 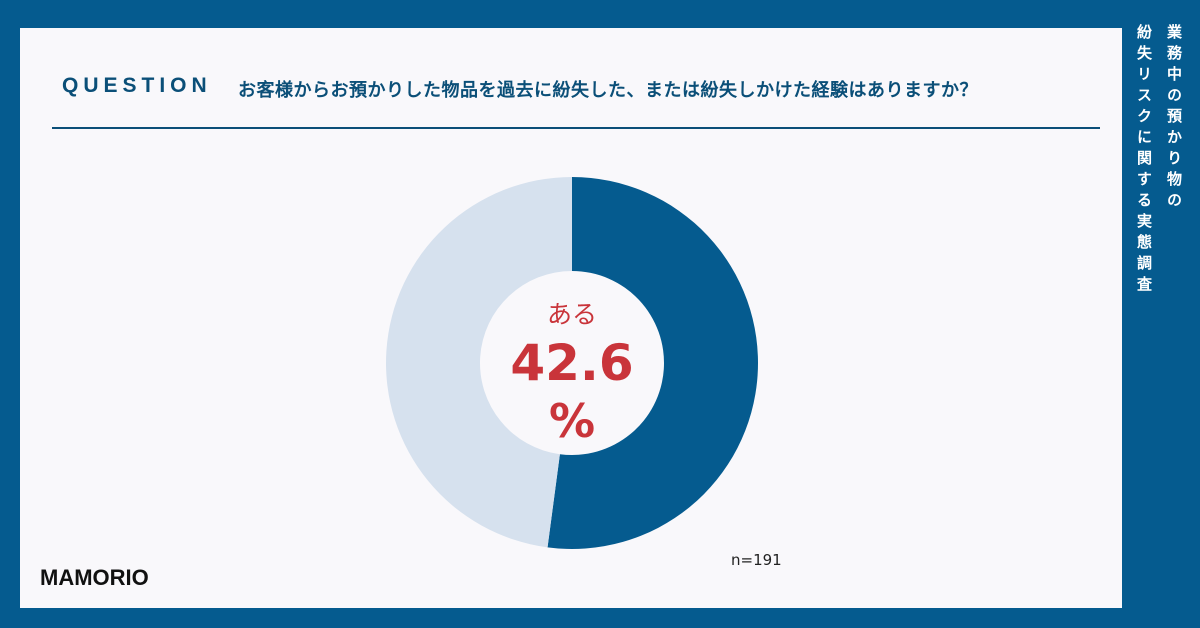 I want to click on center-label: ある, so click(x=571, y=314).